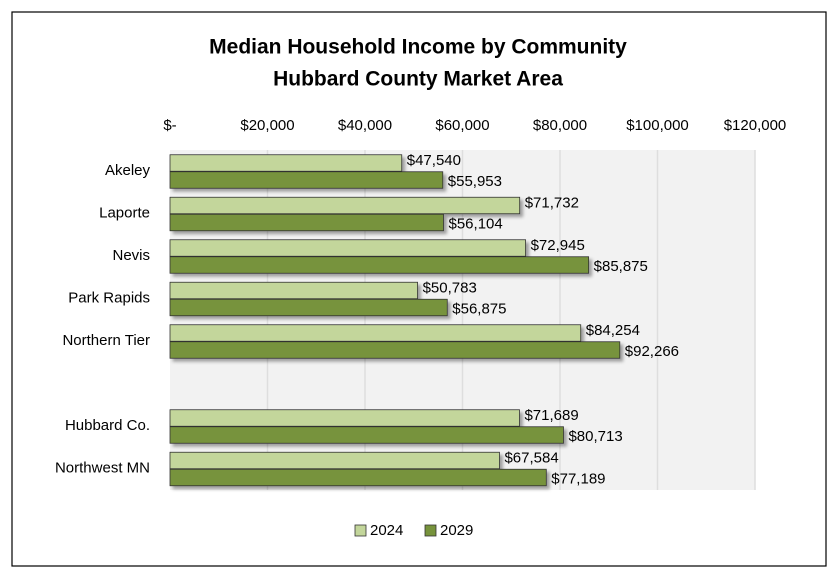  I want to click on data-label: $47,540, so click(434, 160).